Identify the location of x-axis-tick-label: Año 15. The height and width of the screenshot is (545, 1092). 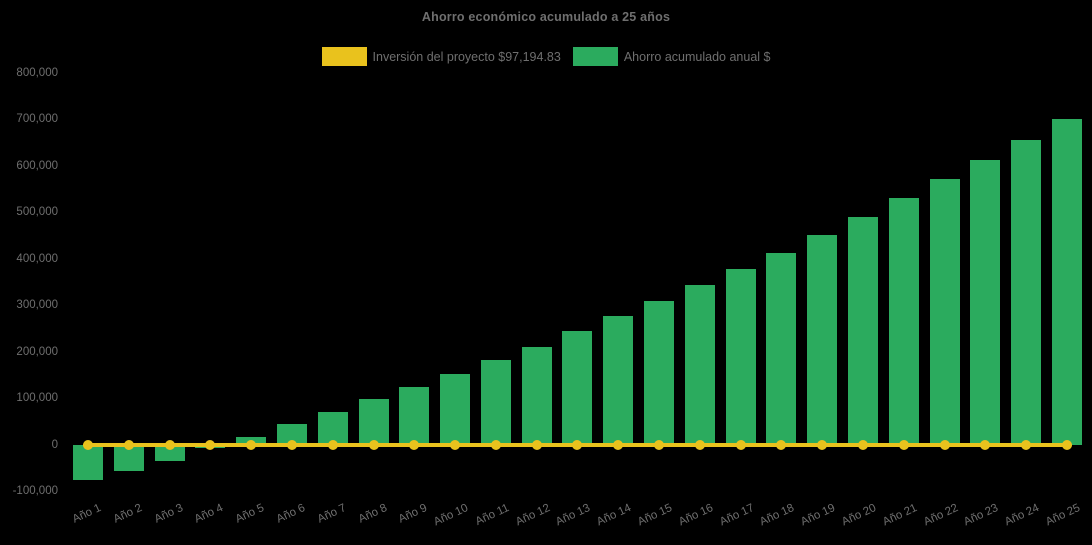
(655, 515).